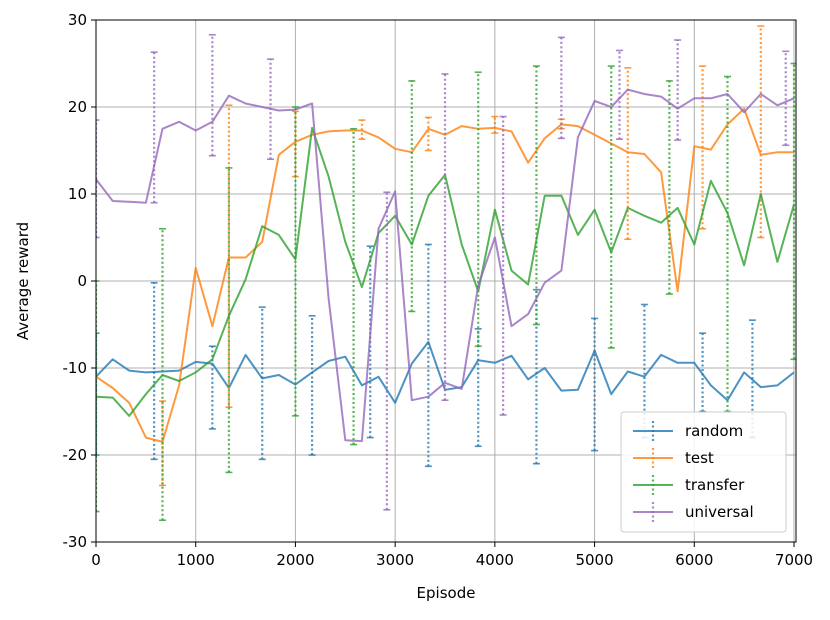  Describe the element at coordinates (196, 560) in the screenshot. I see `x-tick-label: 1000` at that location.